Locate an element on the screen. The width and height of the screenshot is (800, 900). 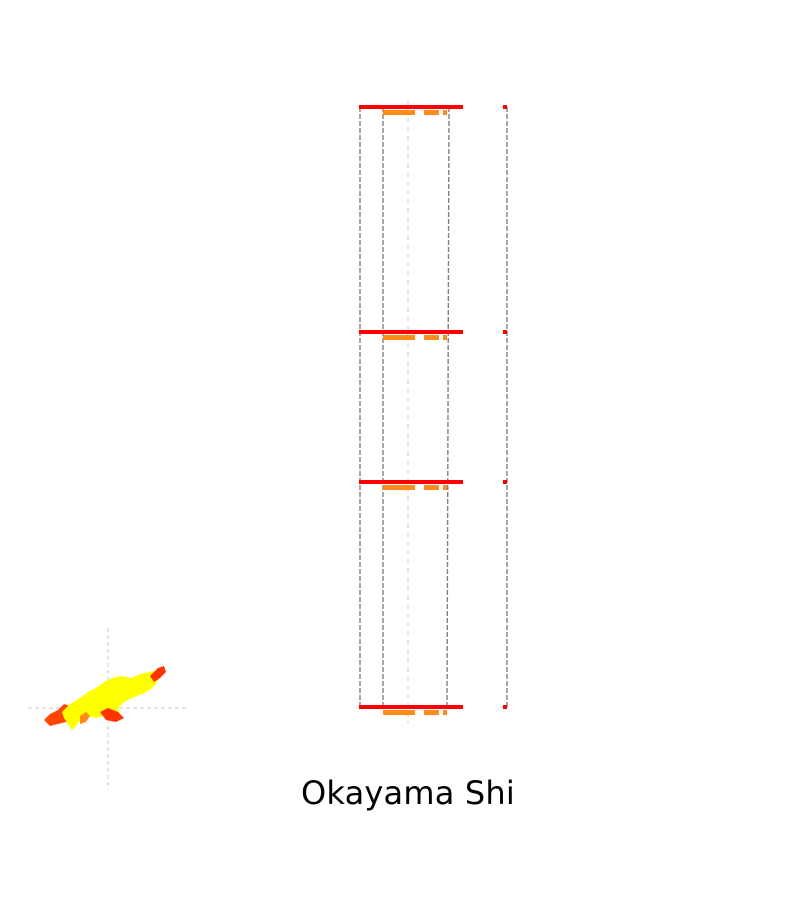
overview-region-high-ne is located at coordinates (158, 674).